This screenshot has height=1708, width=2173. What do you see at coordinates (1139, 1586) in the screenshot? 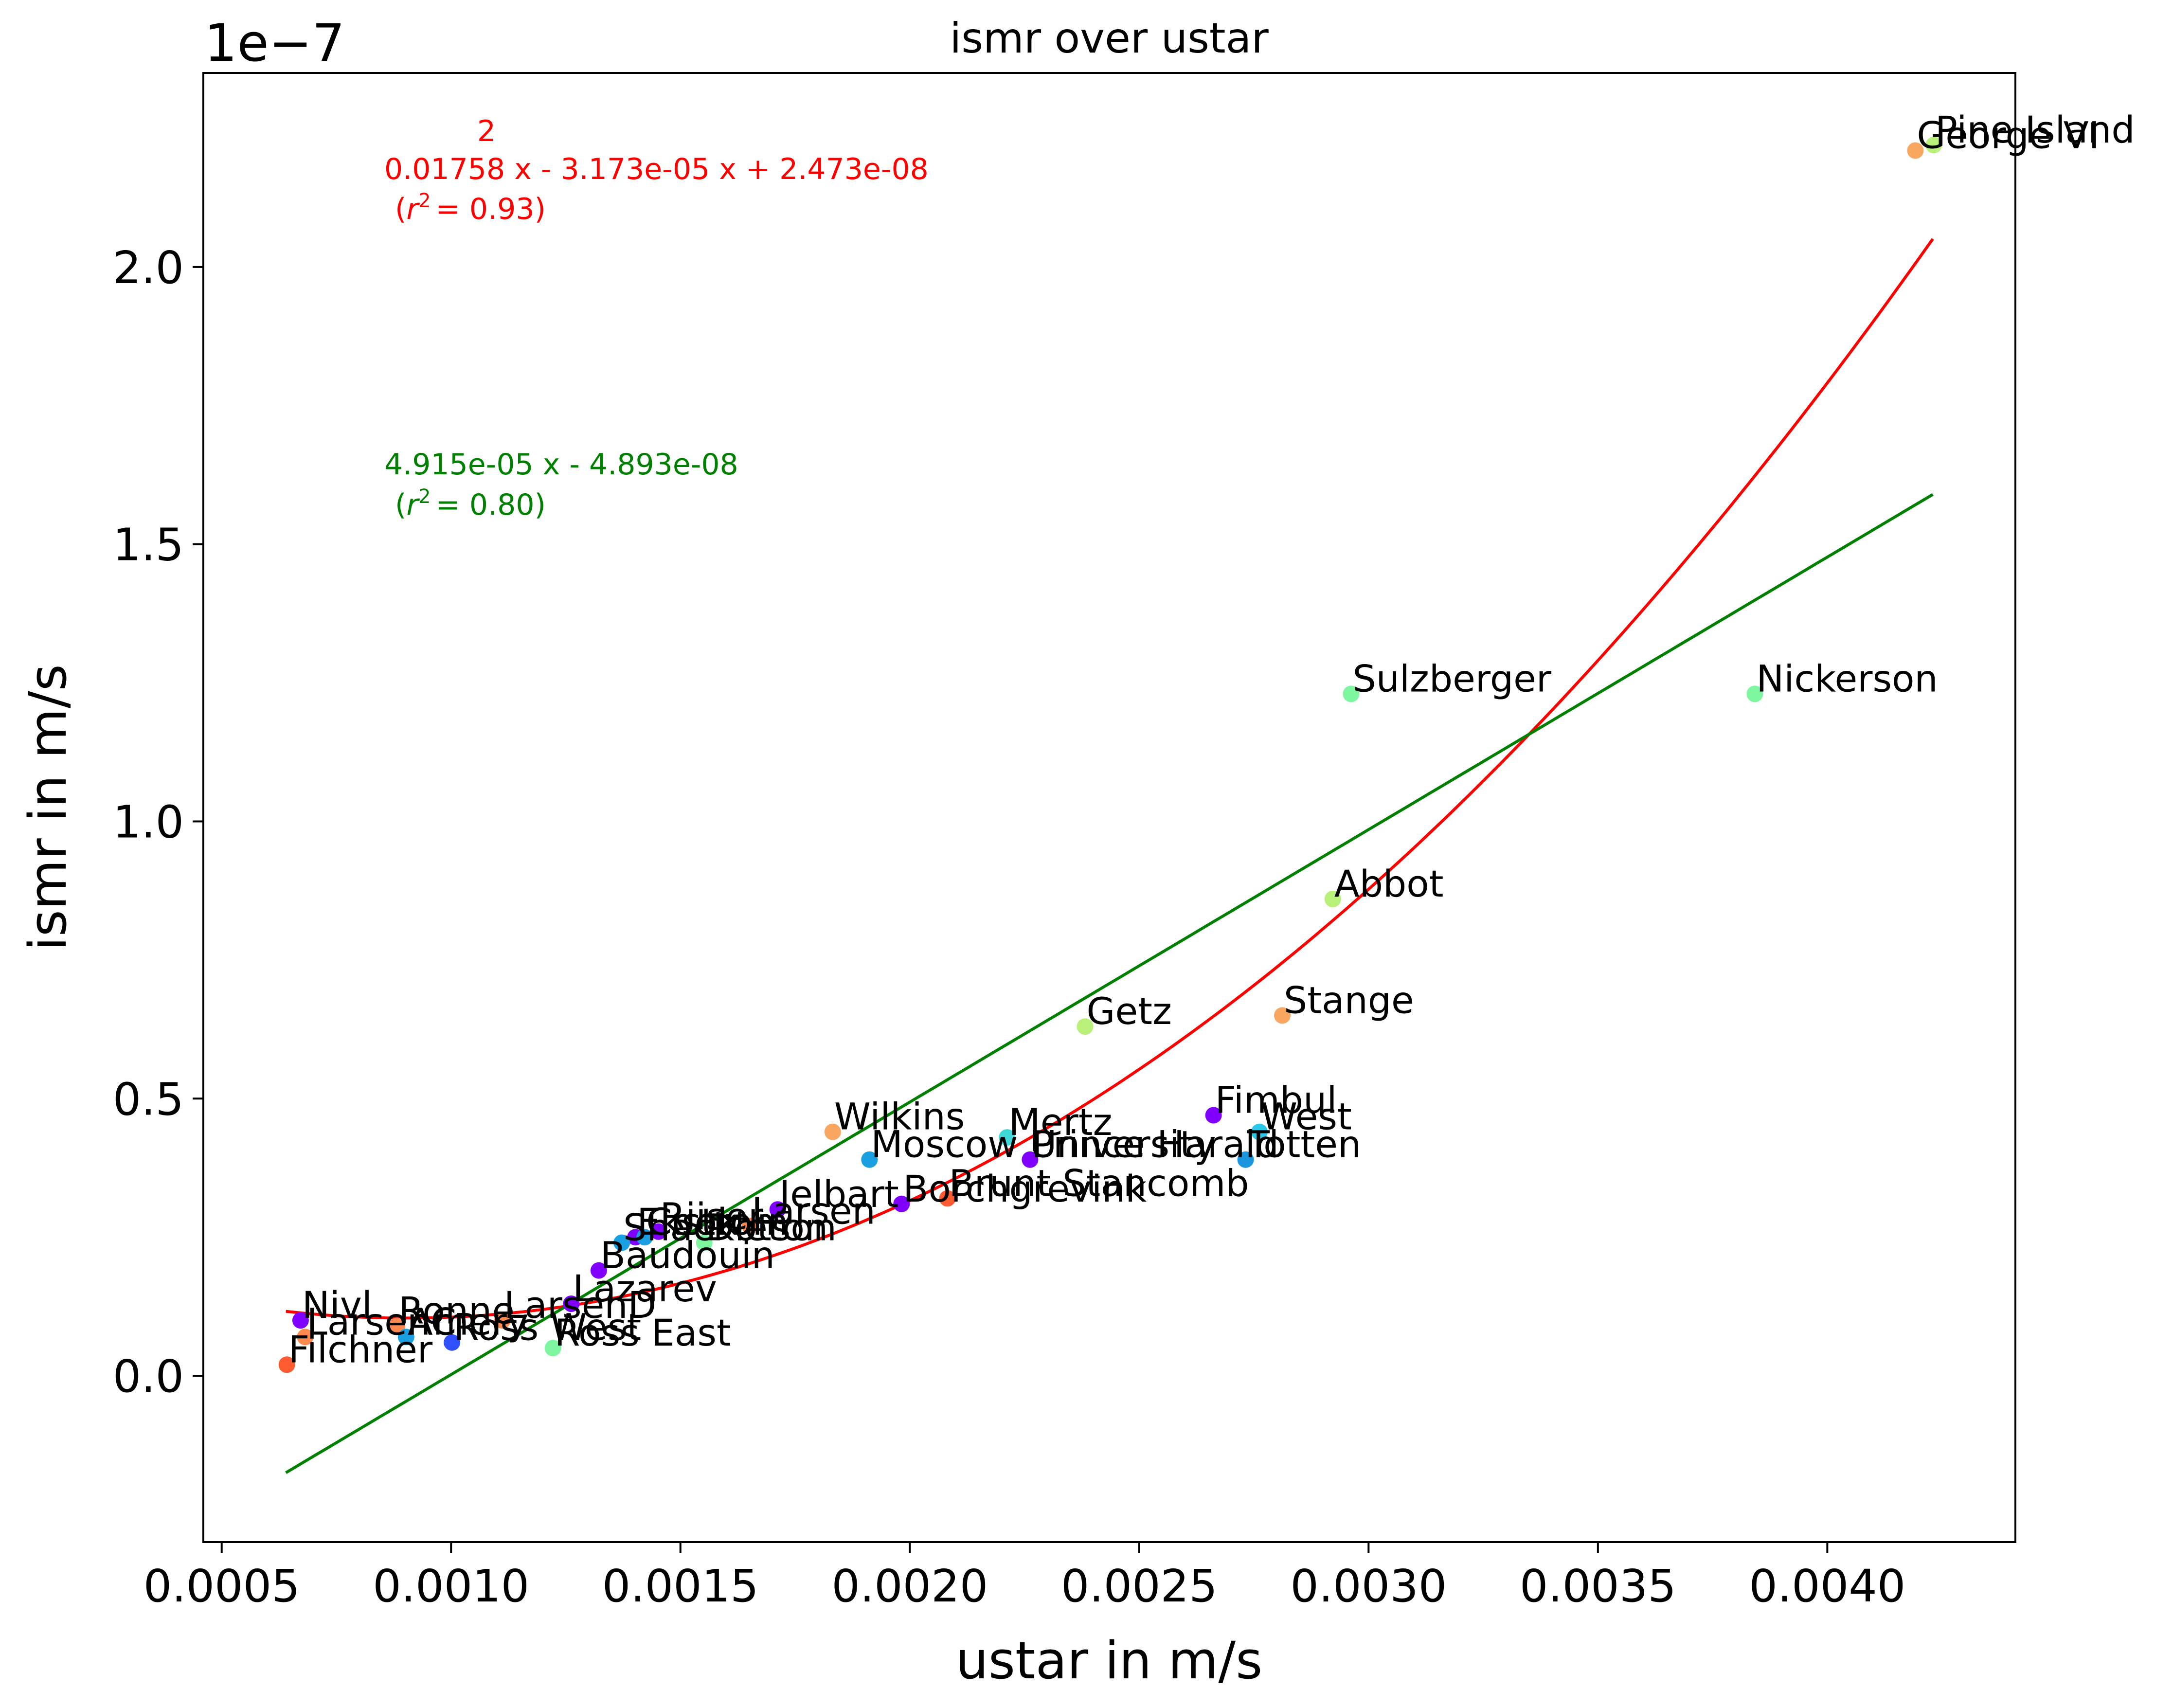
I see `x-tick-label: 0.0025` at bounding box center [1139, 1586].